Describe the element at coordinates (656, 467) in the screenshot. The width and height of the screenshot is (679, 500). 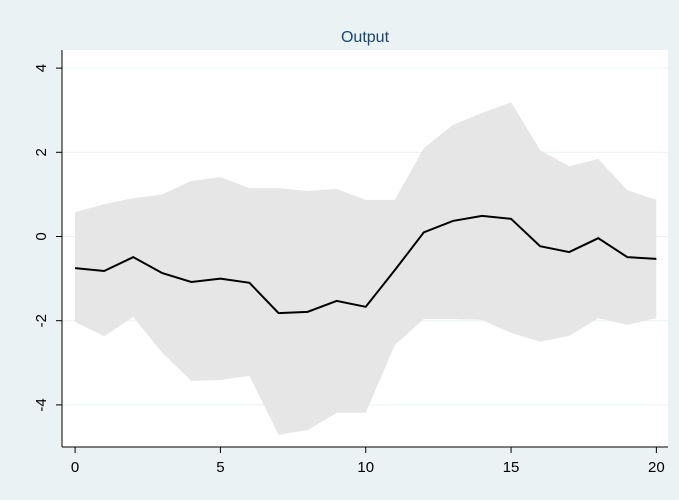
I see `x-tick-label: 20` at that location.